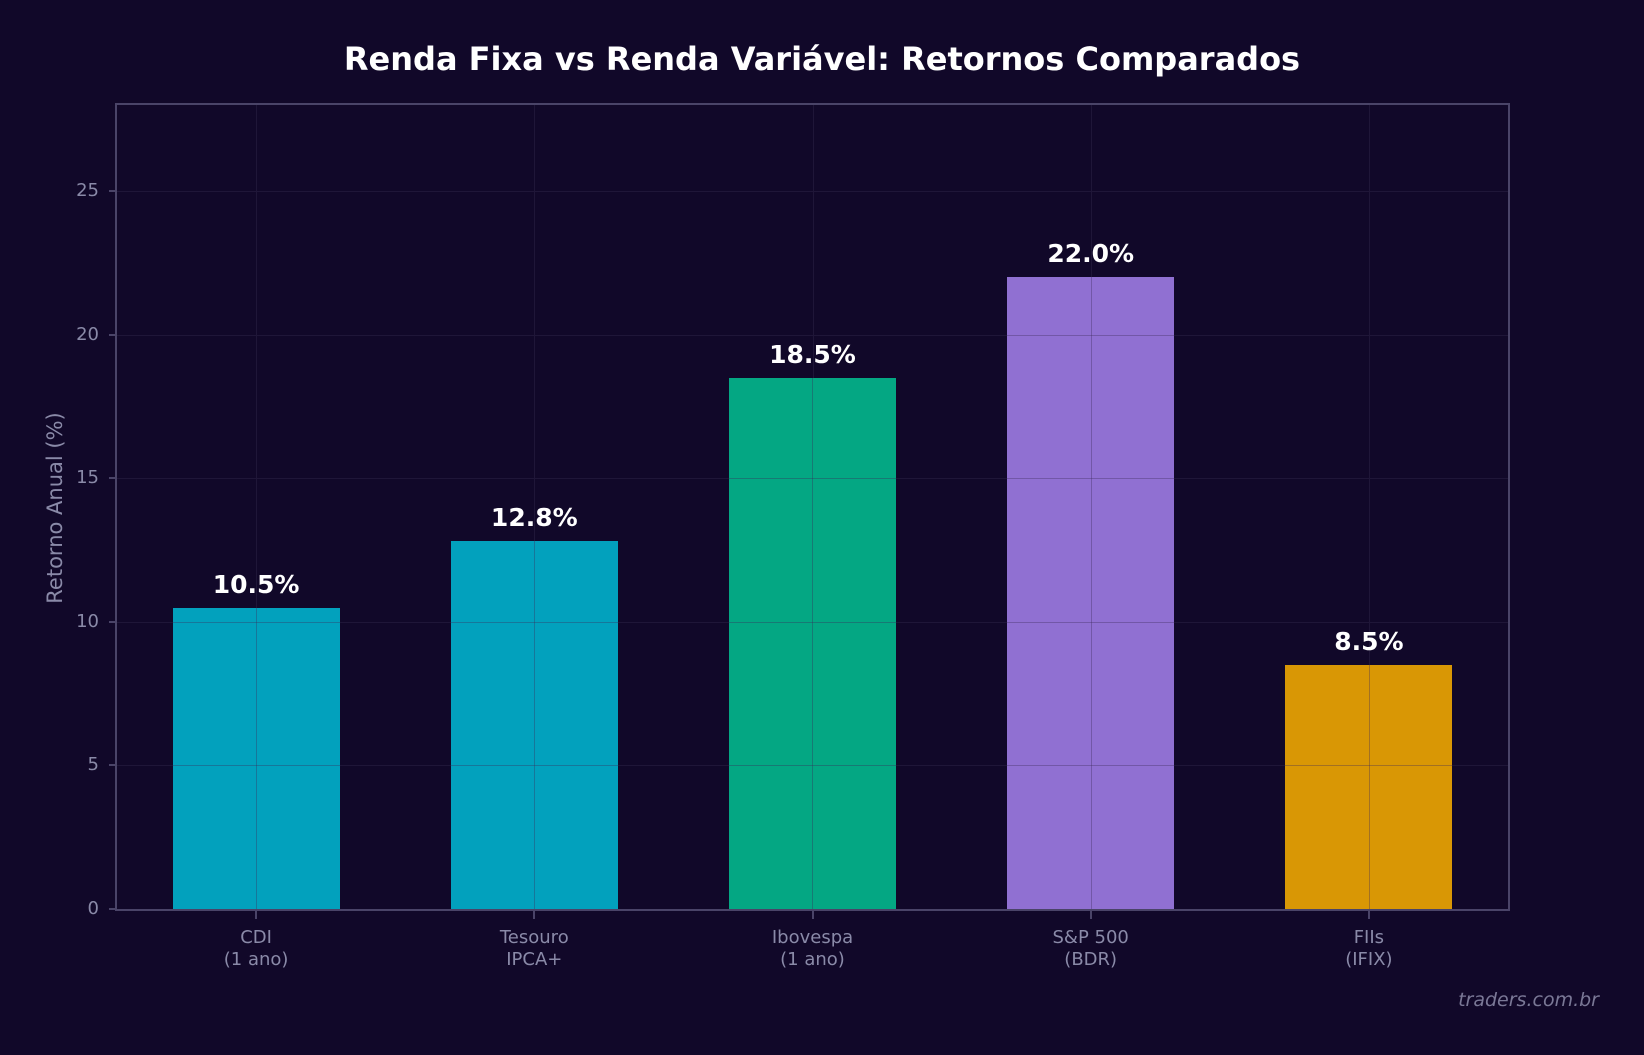 This screenshot has width=1644, height=1055. Describe the element at coordinates (93, 908) in the screenshot. I see `y-tick-label: 0` at that location.